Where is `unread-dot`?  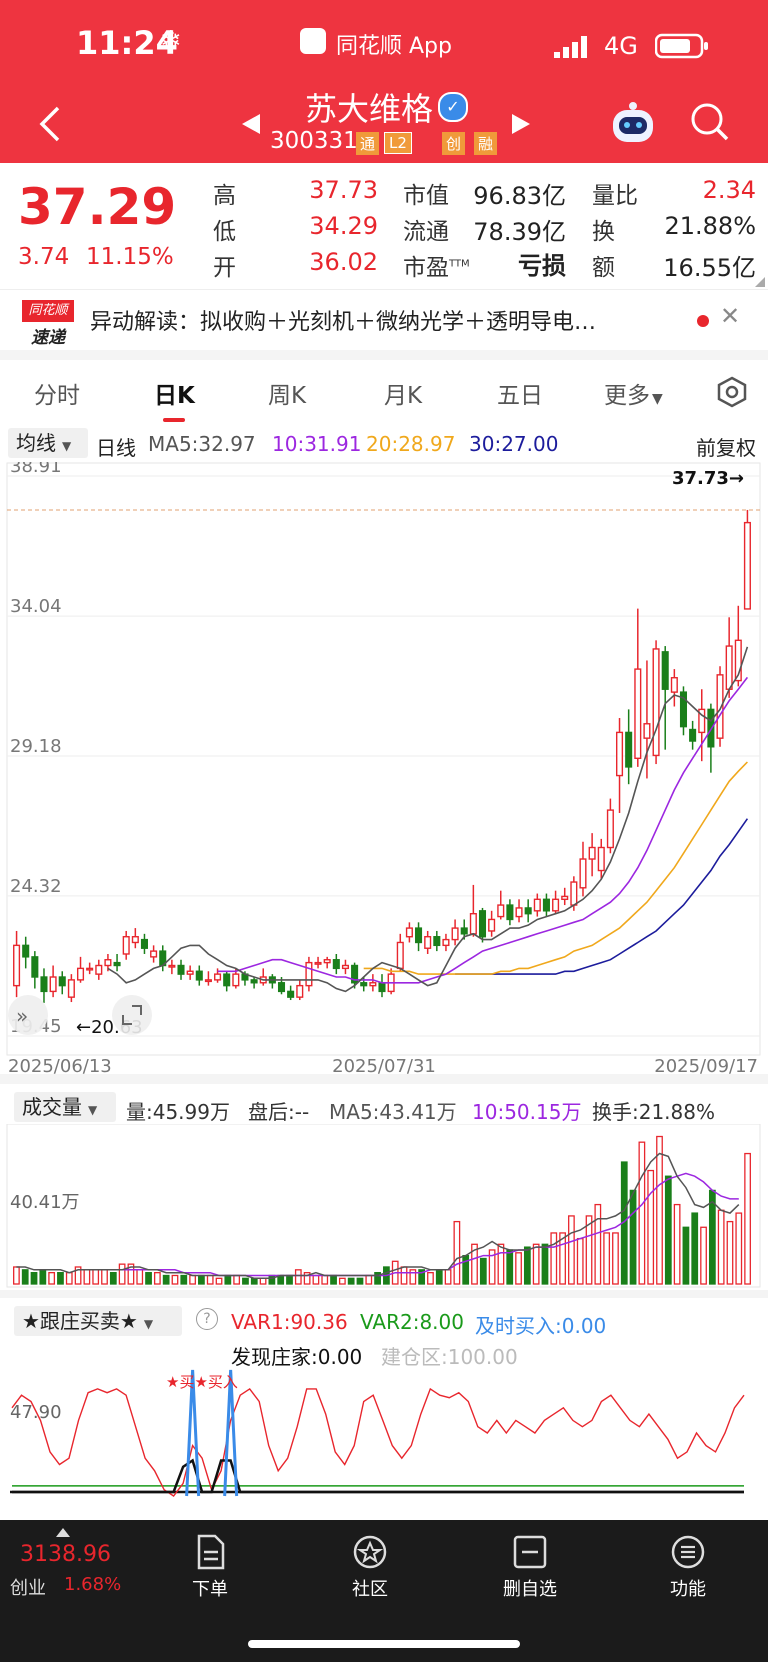 unread-dot is located at coordinates (703, 321).